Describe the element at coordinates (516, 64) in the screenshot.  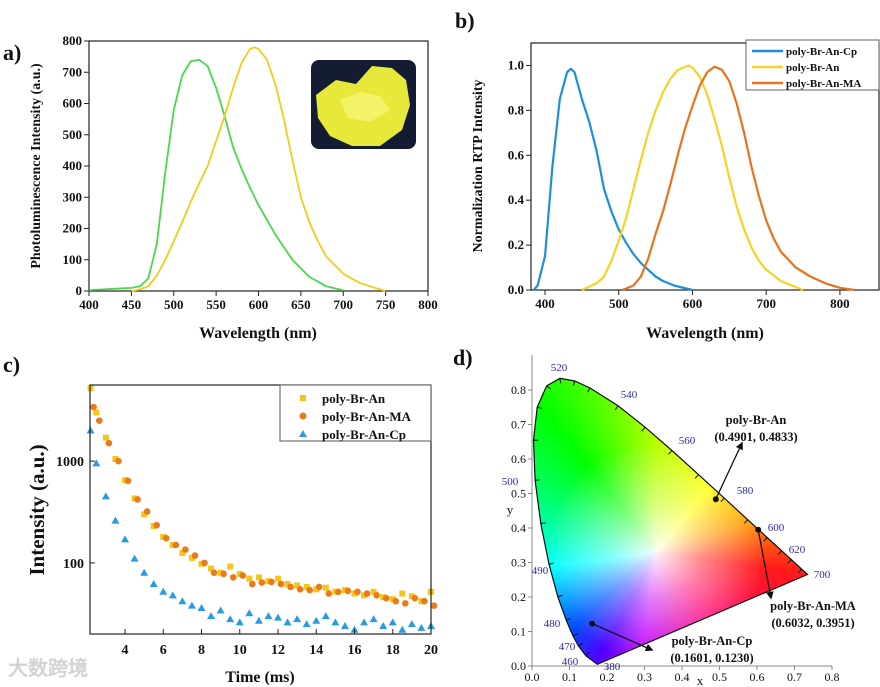
I see `y-tick-label: 1.0` at that location.